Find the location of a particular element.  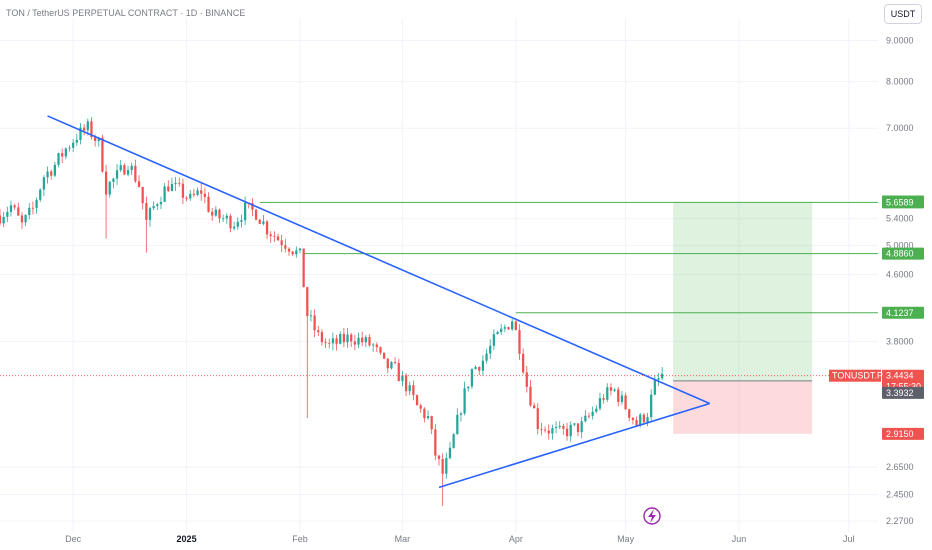

y-tick-label: 2.4500 is located at coordinates (900, 494).